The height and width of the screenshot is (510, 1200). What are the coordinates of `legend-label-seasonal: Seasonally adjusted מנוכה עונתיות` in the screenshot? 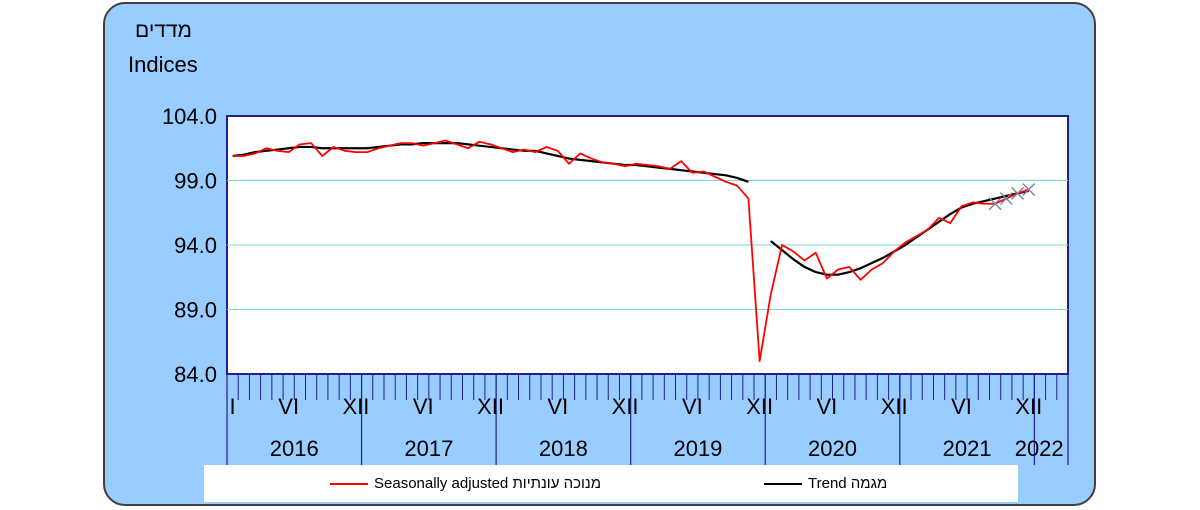 It's located at (488, 483).